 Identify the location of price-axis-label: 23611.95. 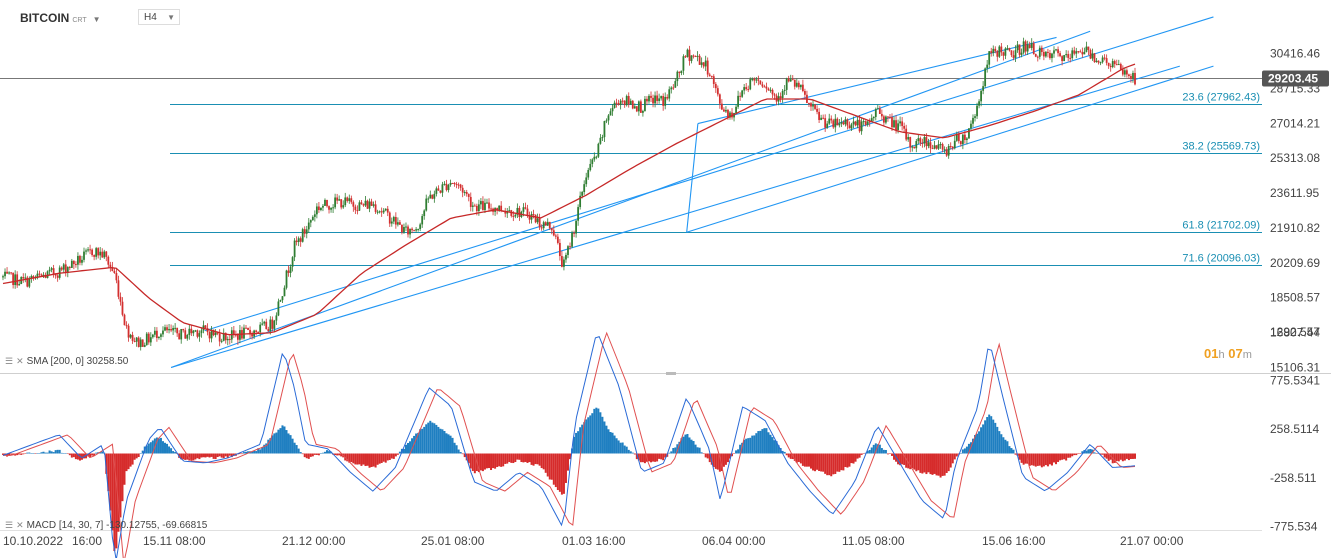
(1294, 193).